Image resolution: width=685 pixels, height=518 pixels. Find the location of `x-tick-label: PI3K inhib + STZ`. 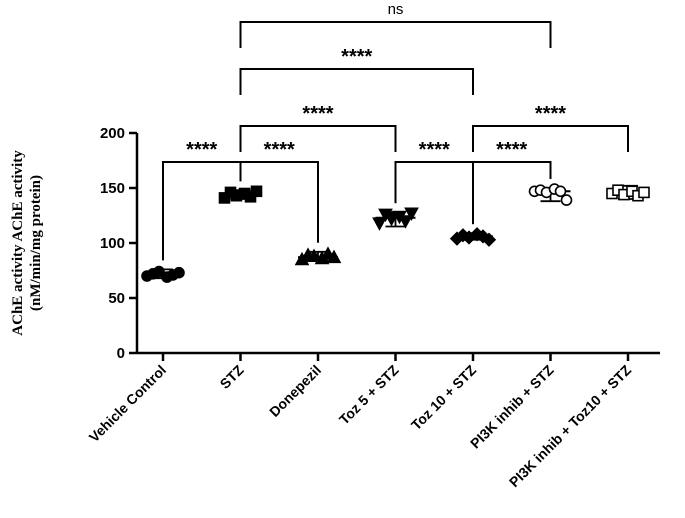

x-tick-label: PI3K inhib + STZ is located at coordinates (512, 407).